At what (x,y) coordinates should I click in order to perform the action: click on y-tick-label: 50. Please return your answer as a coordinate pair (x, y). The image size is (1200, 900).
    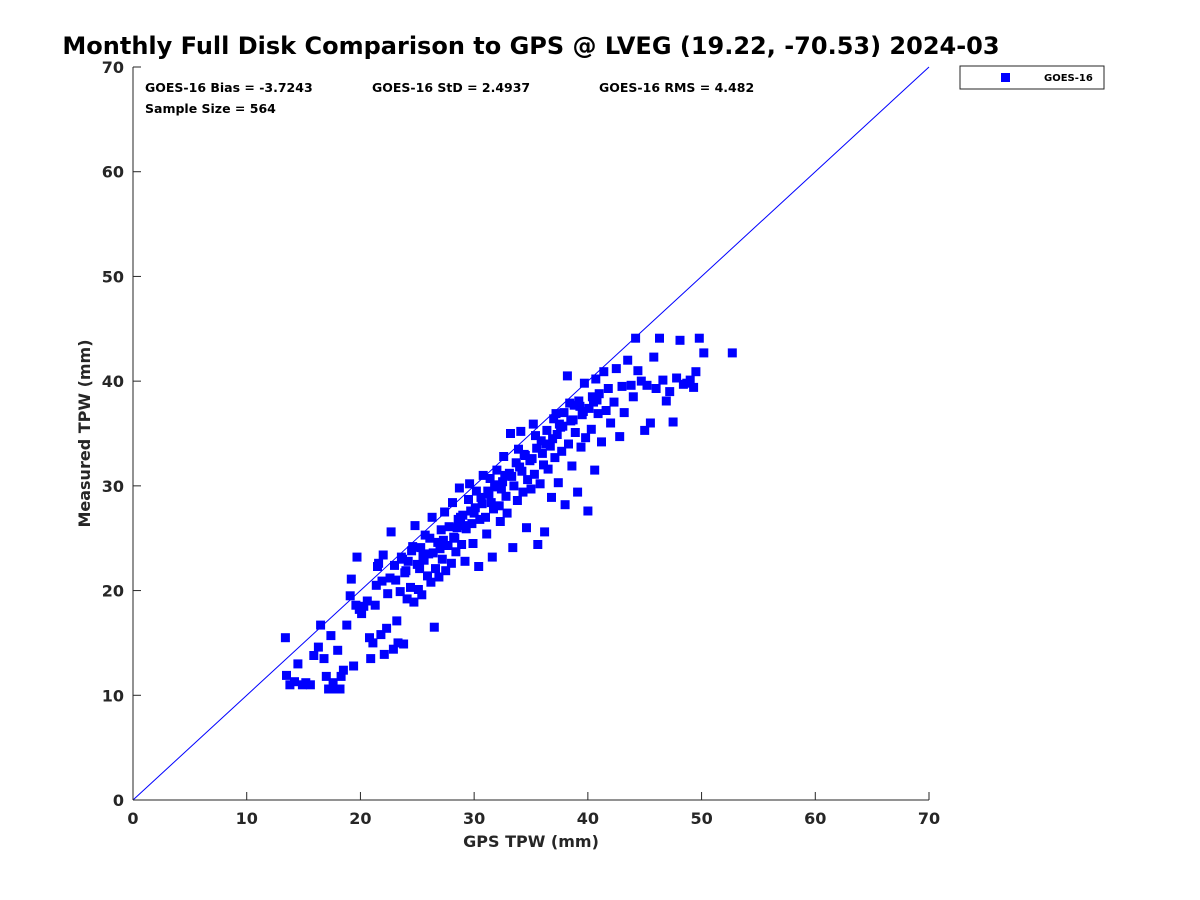
    Looking at the image, I should click on (113, 276).